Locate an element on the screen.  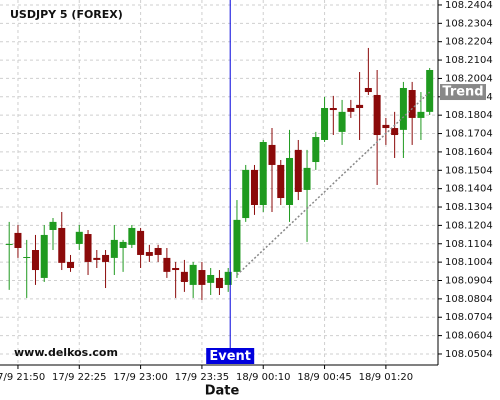
x-tick-label: 18/9 00:45 is located at coordinates (324, 377).